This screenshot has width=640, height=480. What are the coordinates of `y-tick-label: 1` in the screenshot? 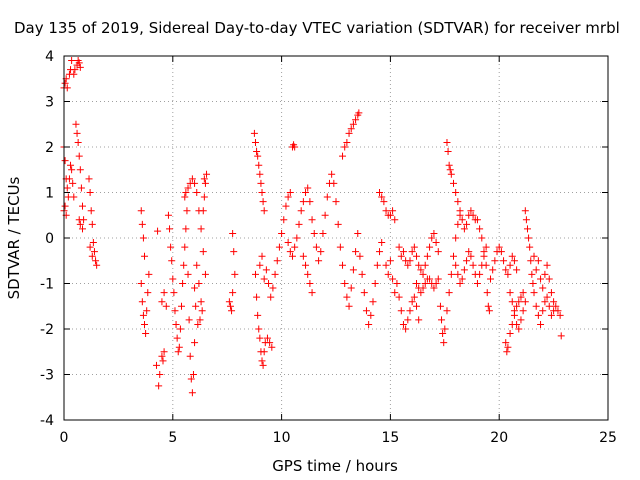 It's located at (49, 194).